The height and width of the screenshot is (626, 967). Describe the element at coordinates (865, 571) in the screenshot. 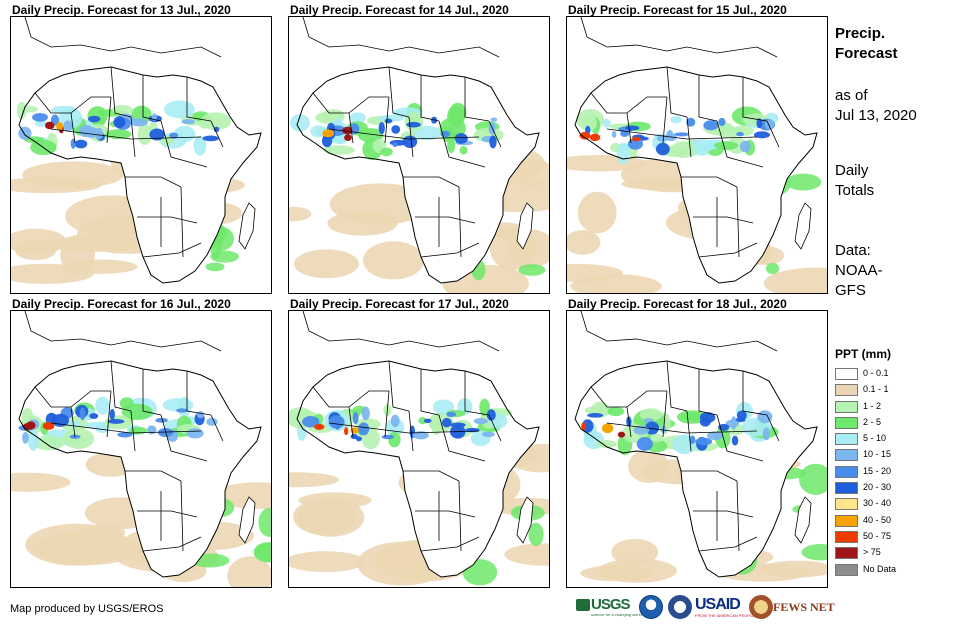

I see `legend-item: No Data` at that location.